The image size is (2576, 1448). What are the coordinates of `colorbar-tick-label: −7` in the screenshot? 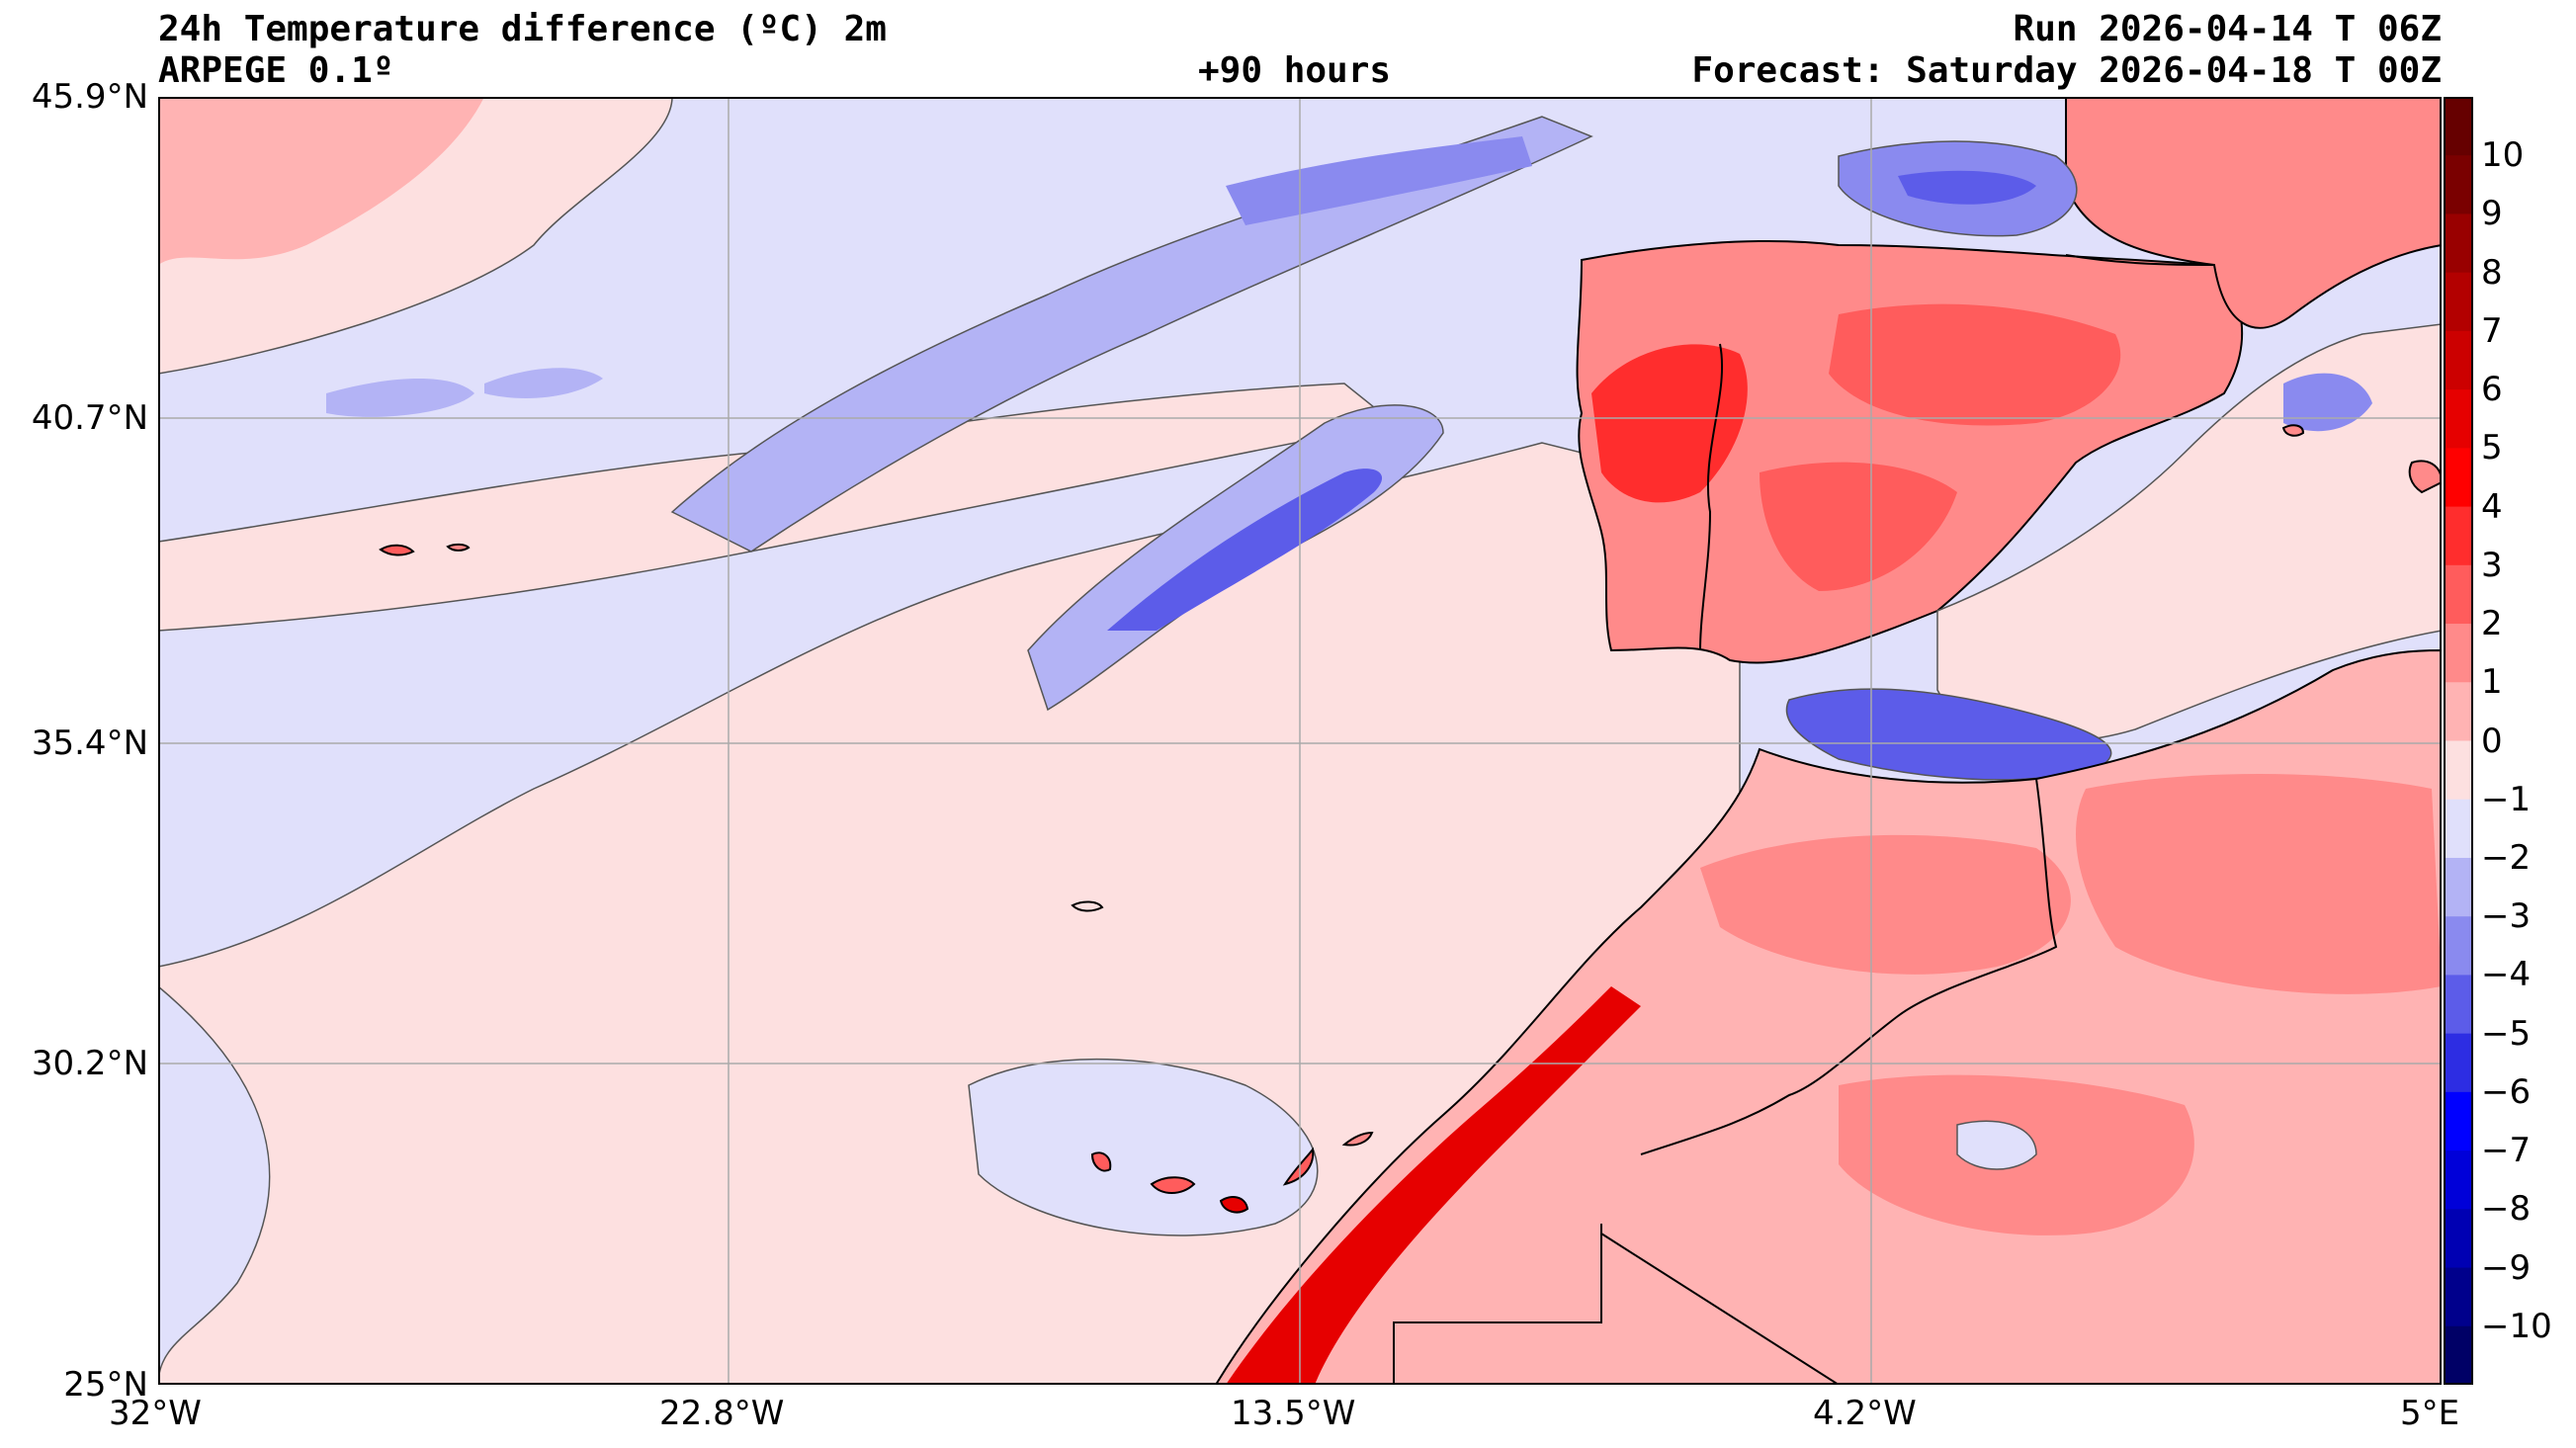 It's located at (2506, 1151).